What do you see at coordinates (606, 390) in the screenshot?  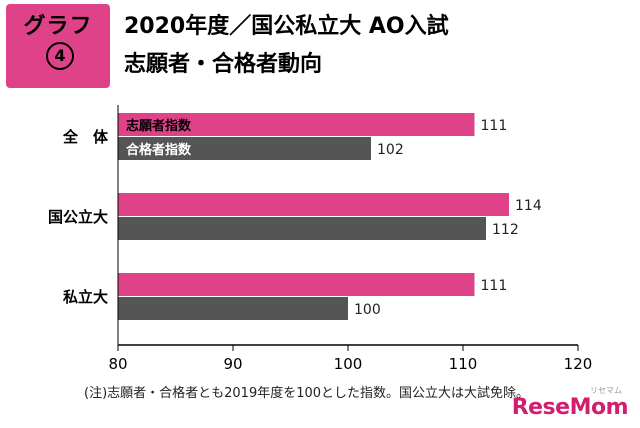 I see `logo-subtext: リセマム` at bounding box center [606, 390].